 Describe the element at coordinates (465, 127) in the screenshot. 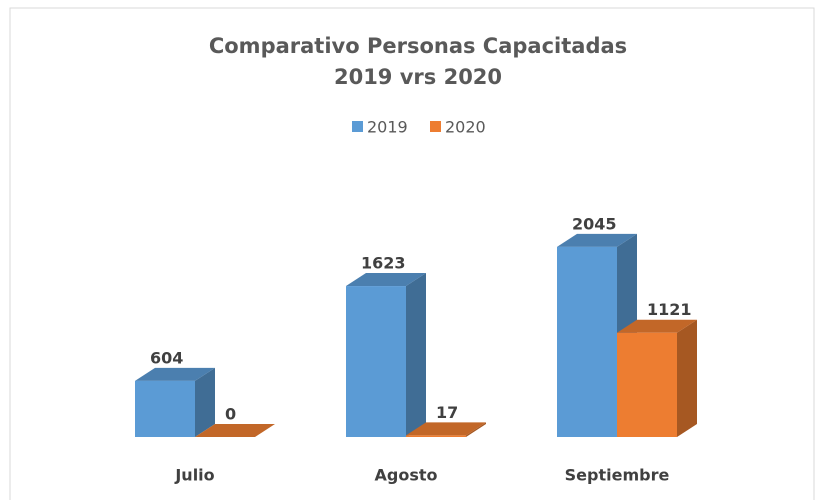

I see `legend-label: 2020` at that location.